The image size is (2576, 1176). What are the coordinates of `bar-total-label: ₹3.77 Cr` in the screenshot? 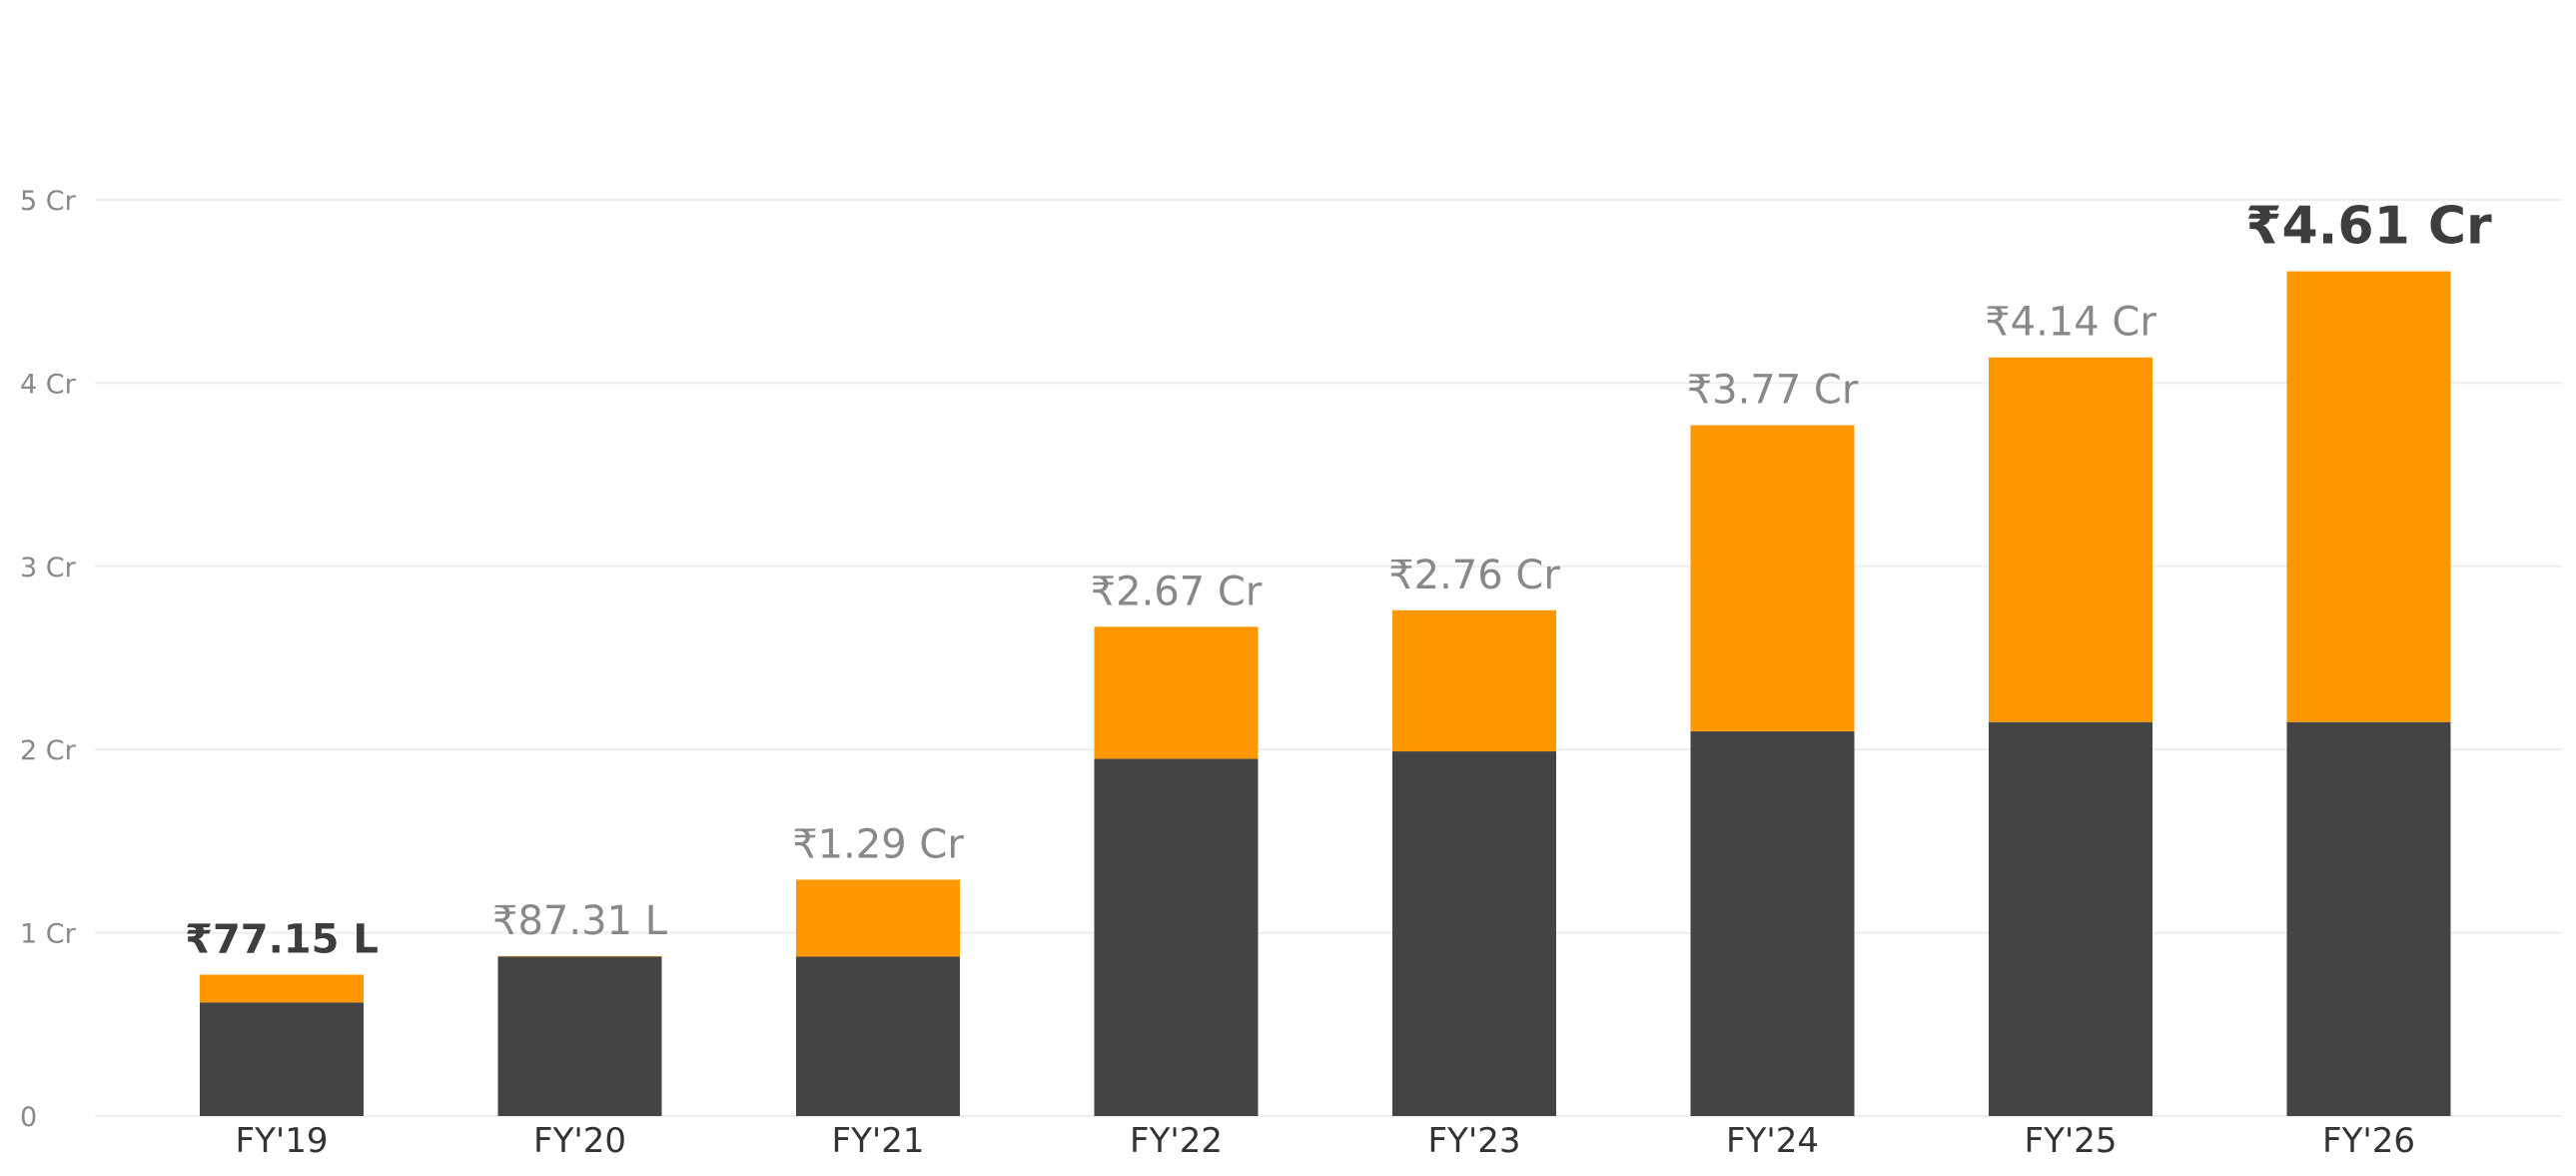 It's located at (1773, 391).